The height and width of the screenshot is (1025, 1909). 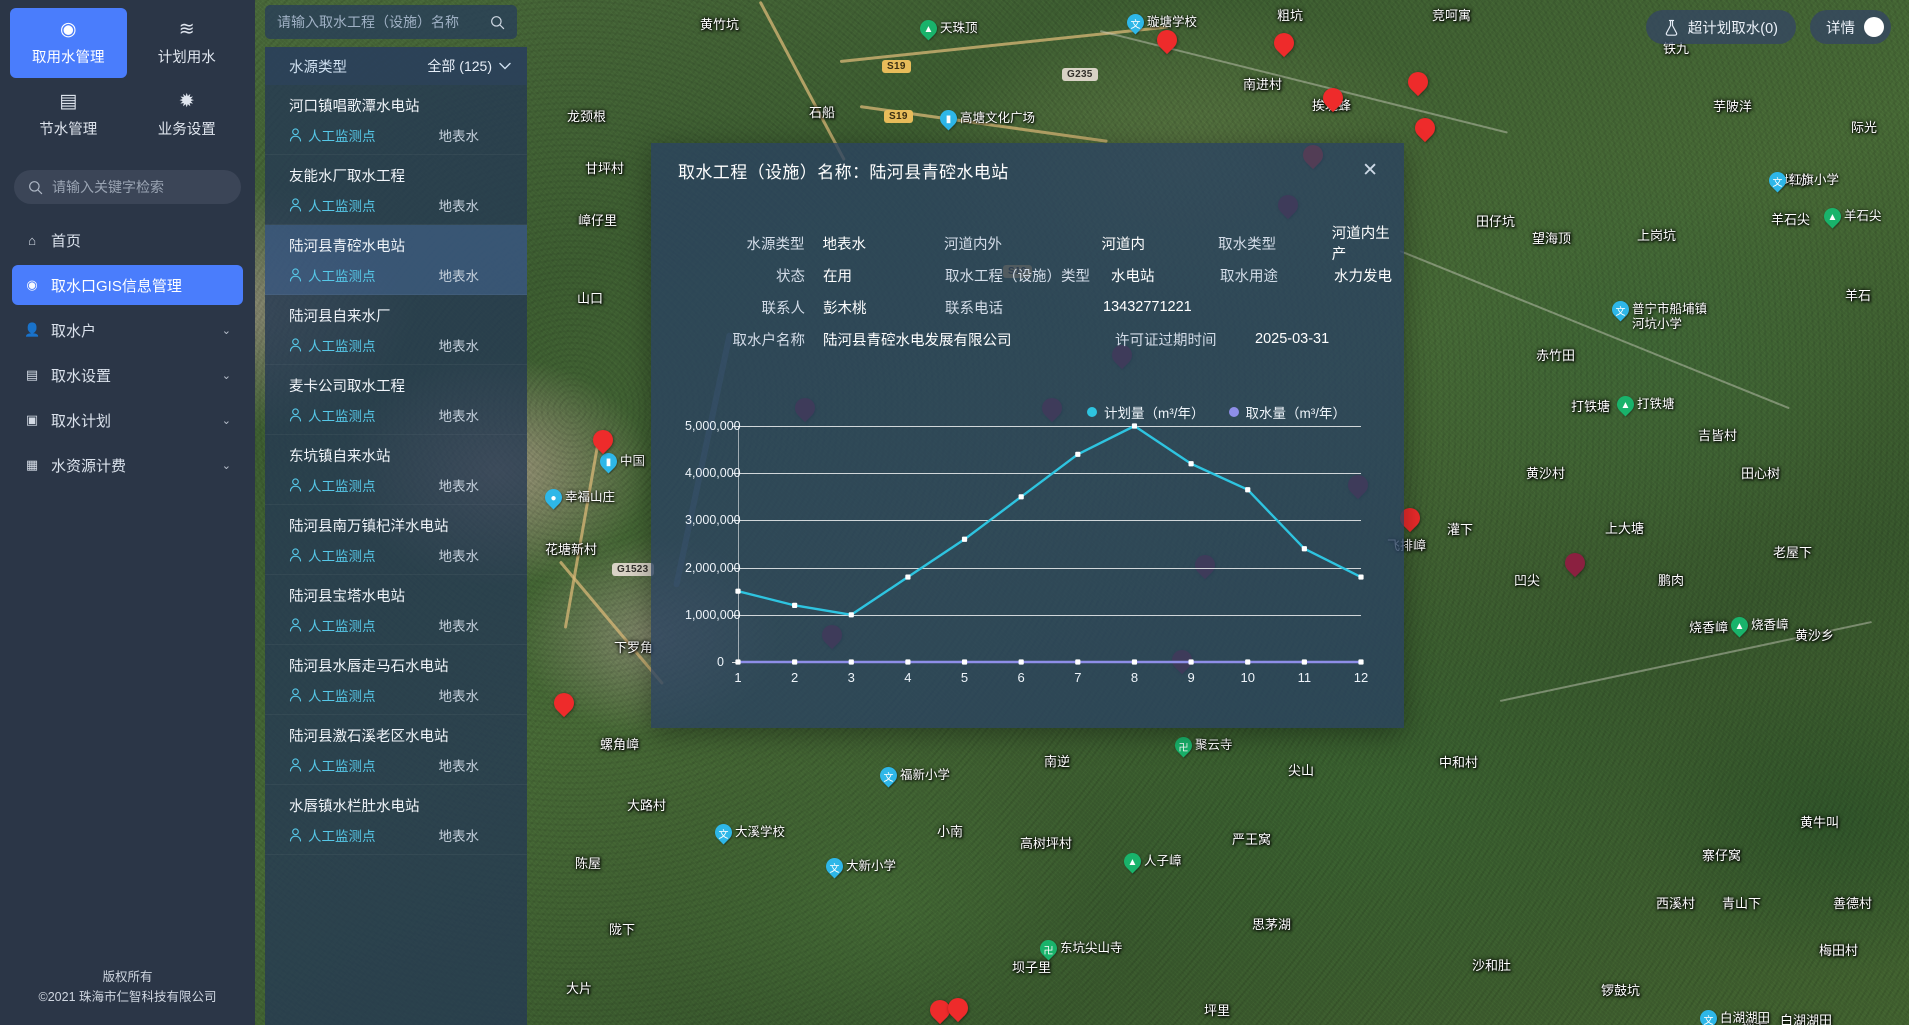 I want to click on sidebar-nav: ⌂ 首页 ◉ 取水口GIS信息管理 👤 取水户 ⌄ ▤ 取水设置 ⌄ ▣ 取水计划 ⌄ ▦ 水资源计费 ⌄, so click(x=127, y=591).